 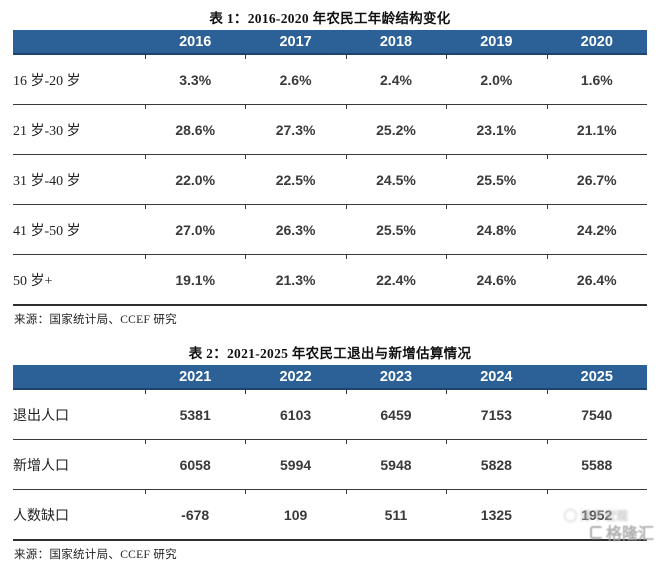 I want to click on row-label: 人数缺口, so click(x=41, y=516).